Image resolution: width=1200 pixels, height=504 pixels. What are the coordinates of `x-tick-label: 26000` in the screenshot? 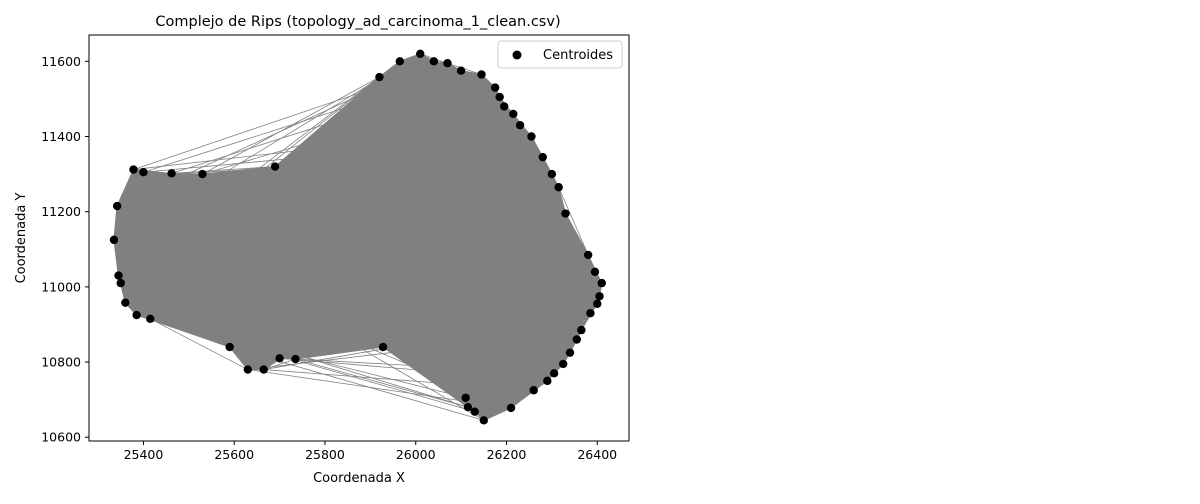 It's located at (416, 454).